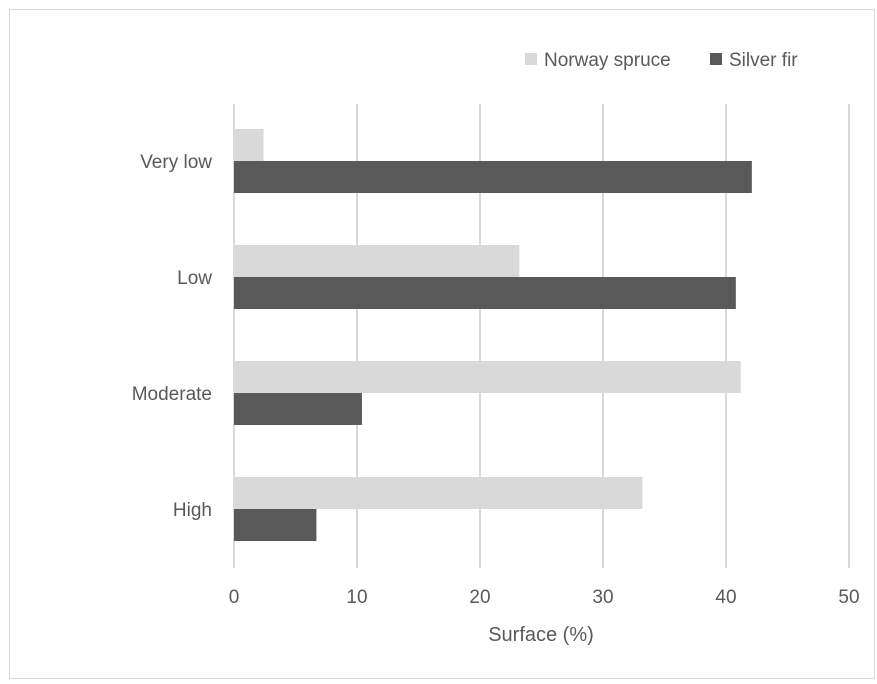 This screenshot has height=684, width=877. Describe the element at coordinates (194, 278) in the screenshot. I see `category-label-low: Low` at that location.